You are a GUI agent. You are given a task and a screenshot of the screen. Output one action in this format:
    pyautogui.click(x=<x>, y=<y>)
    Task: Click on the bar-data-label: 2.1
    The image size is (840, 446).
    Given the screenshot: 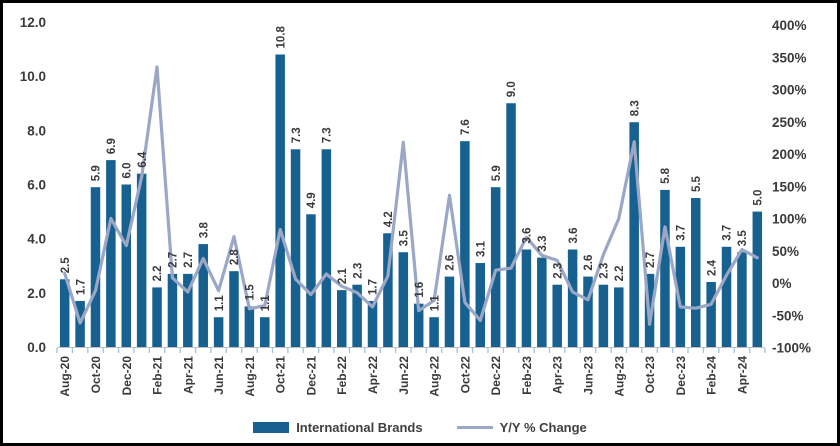 What is the action you would take?
    pyautogui.click(x=343, y=276)
    